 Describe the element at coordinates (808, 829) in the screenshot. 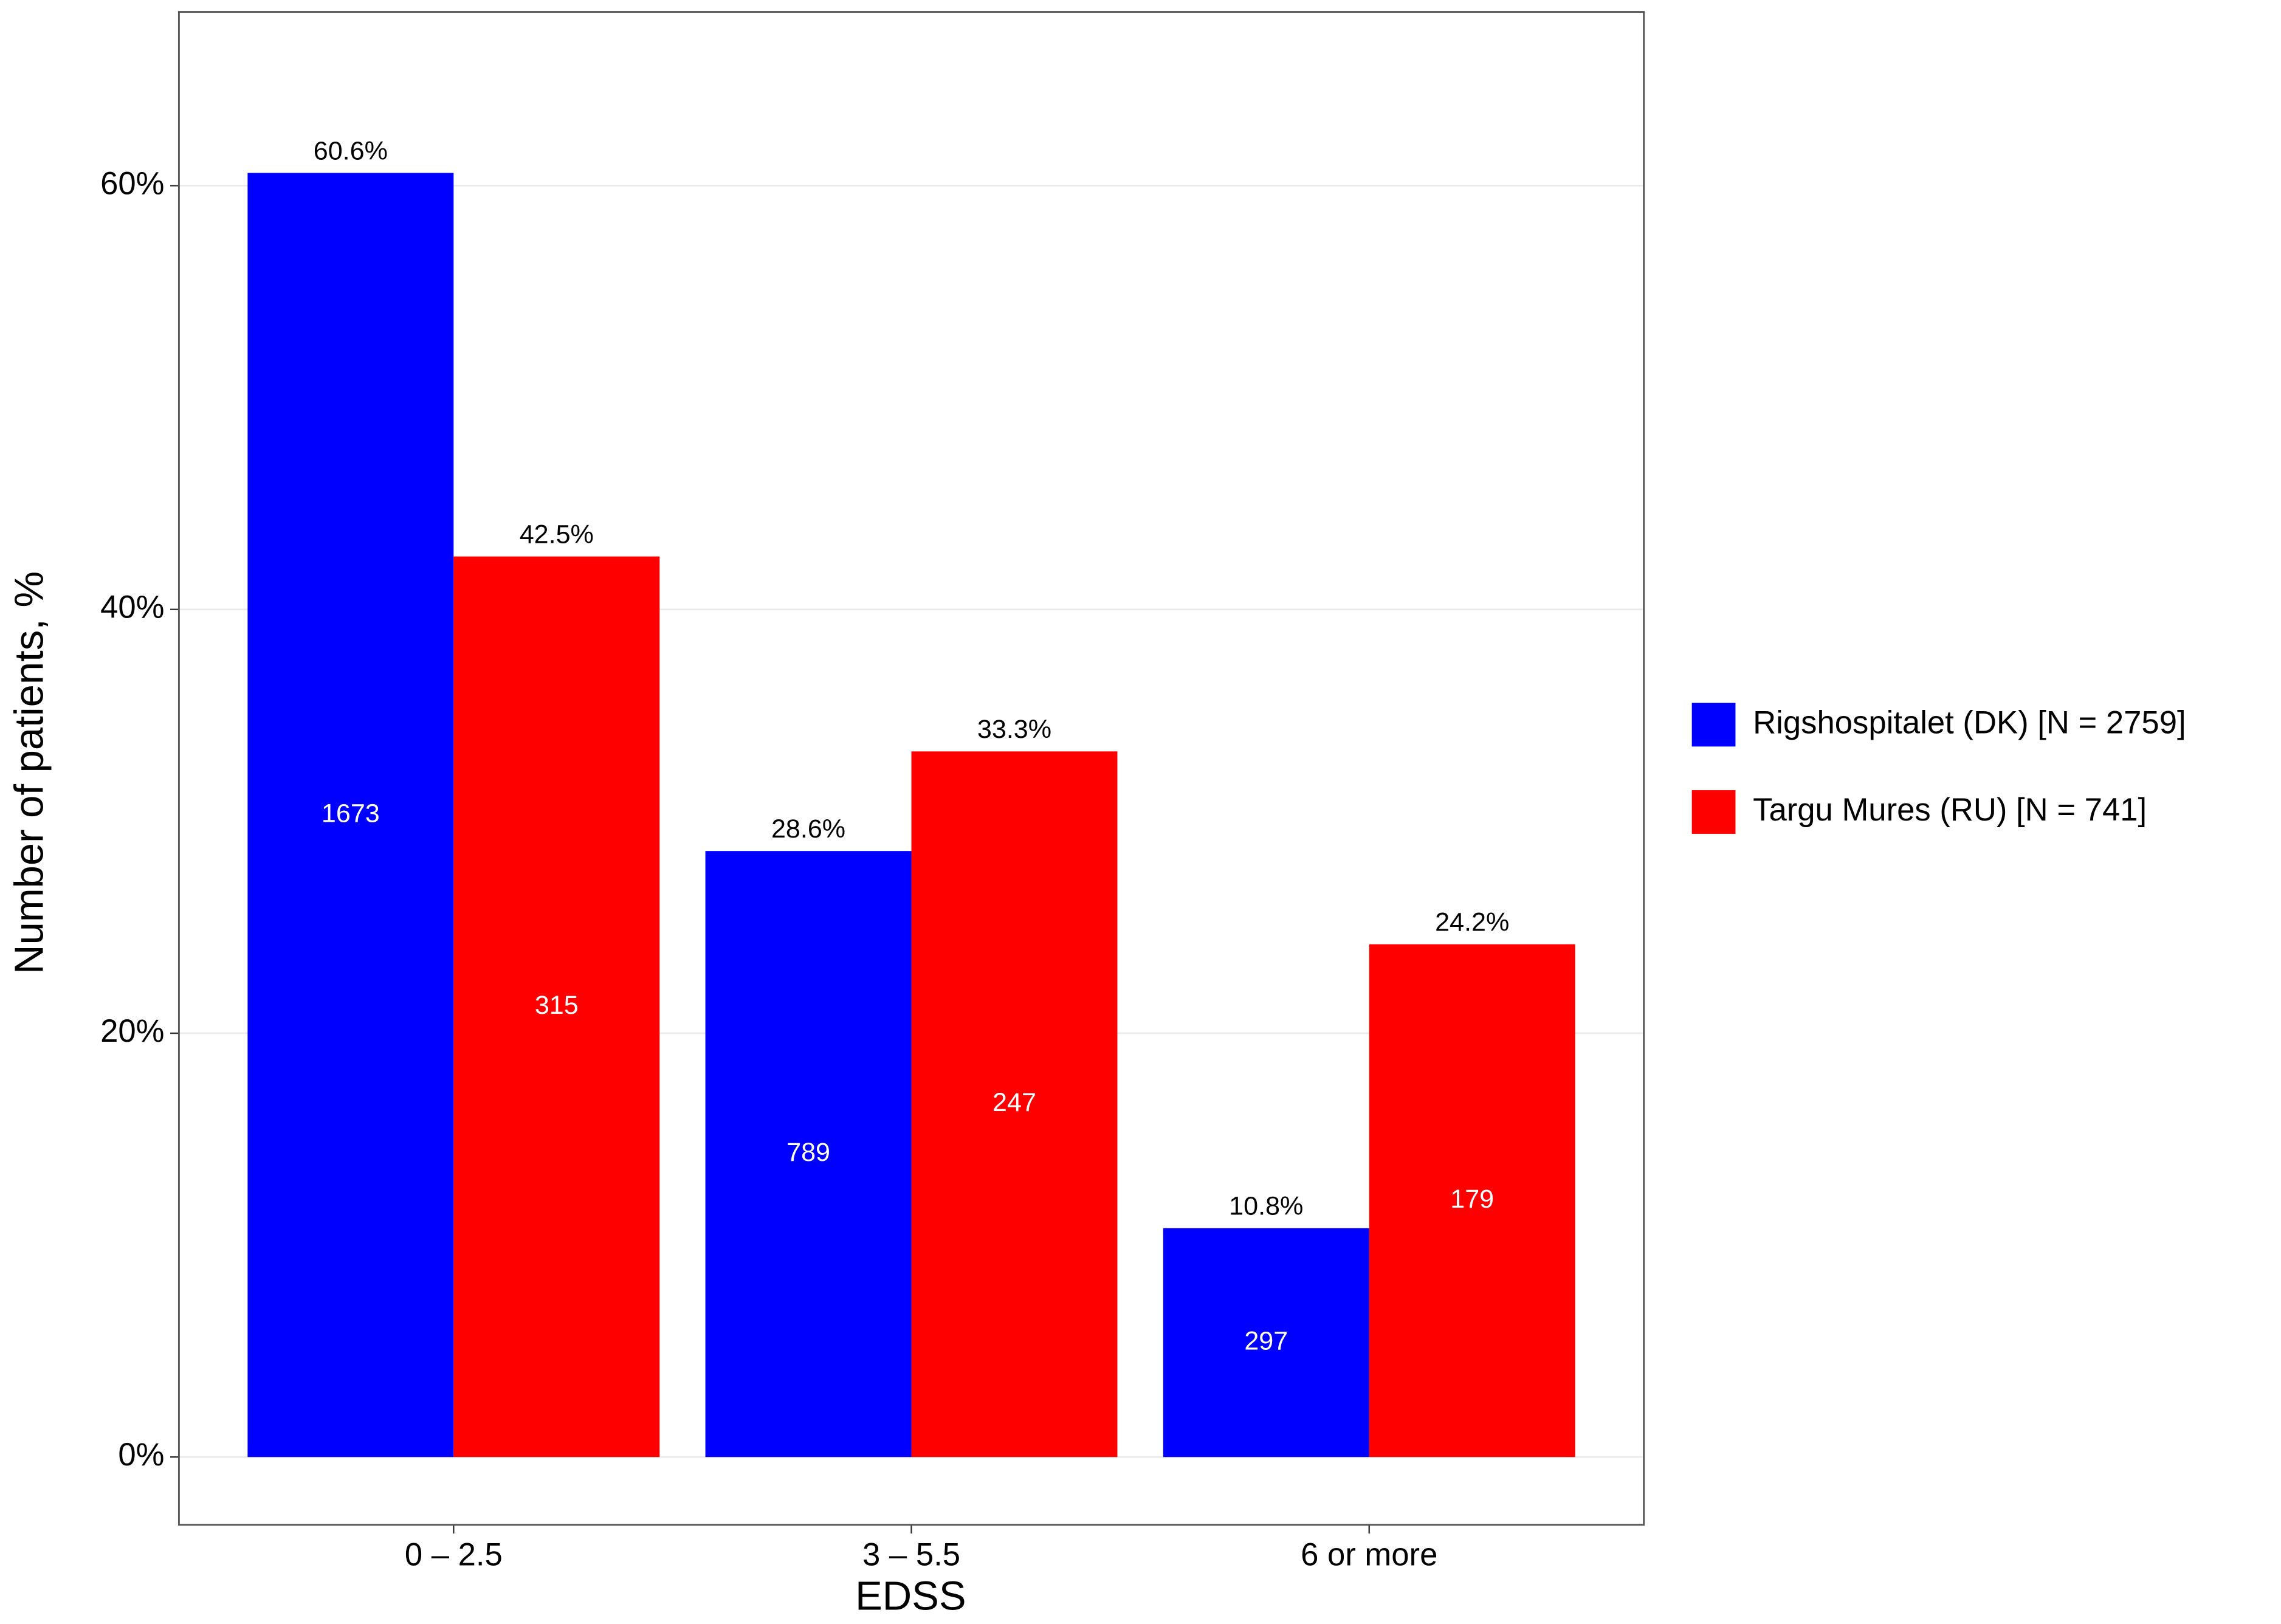

I see `value-label: 28.6%` at that location.